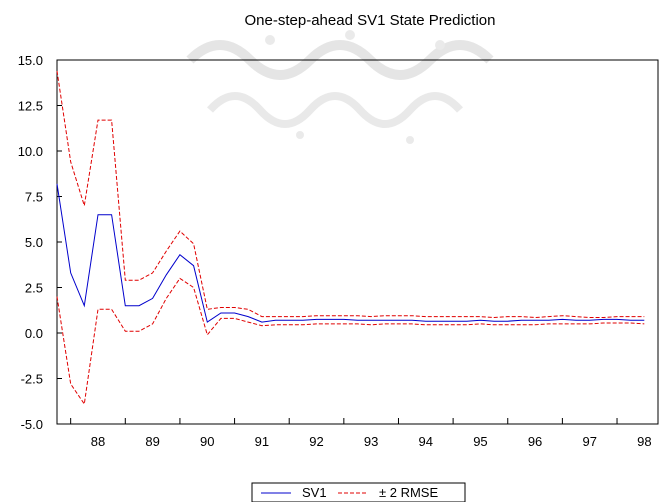 The image size is (659, 502). What do you see at coordinates (644, 441) in the screenshot?
I see `x-tick-label: 98` at bounding box center [644, 441].